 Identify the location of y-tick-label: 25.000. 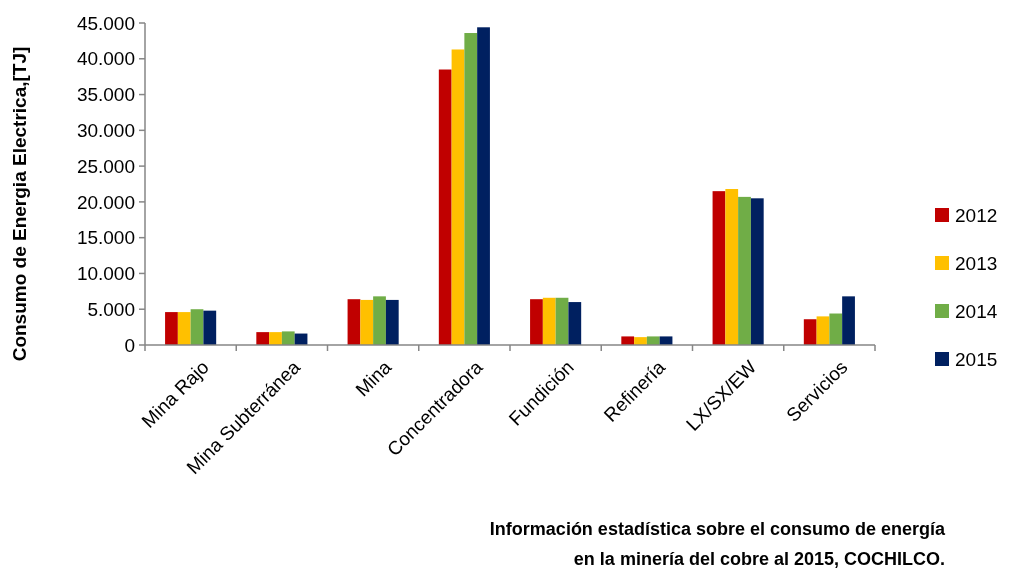
(105, 166).